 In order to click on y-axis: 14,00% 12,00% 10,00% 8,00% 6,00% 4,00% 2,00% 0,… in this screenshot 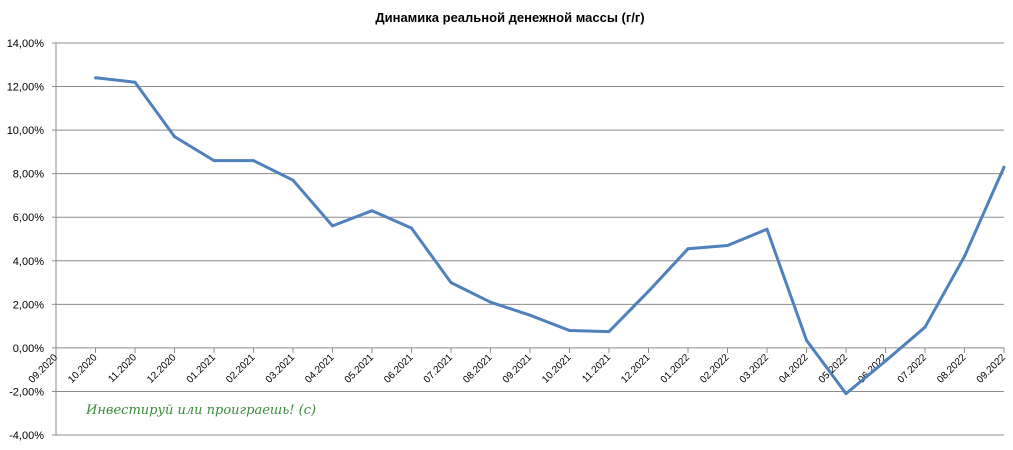, I will do `click(32, 240)`.